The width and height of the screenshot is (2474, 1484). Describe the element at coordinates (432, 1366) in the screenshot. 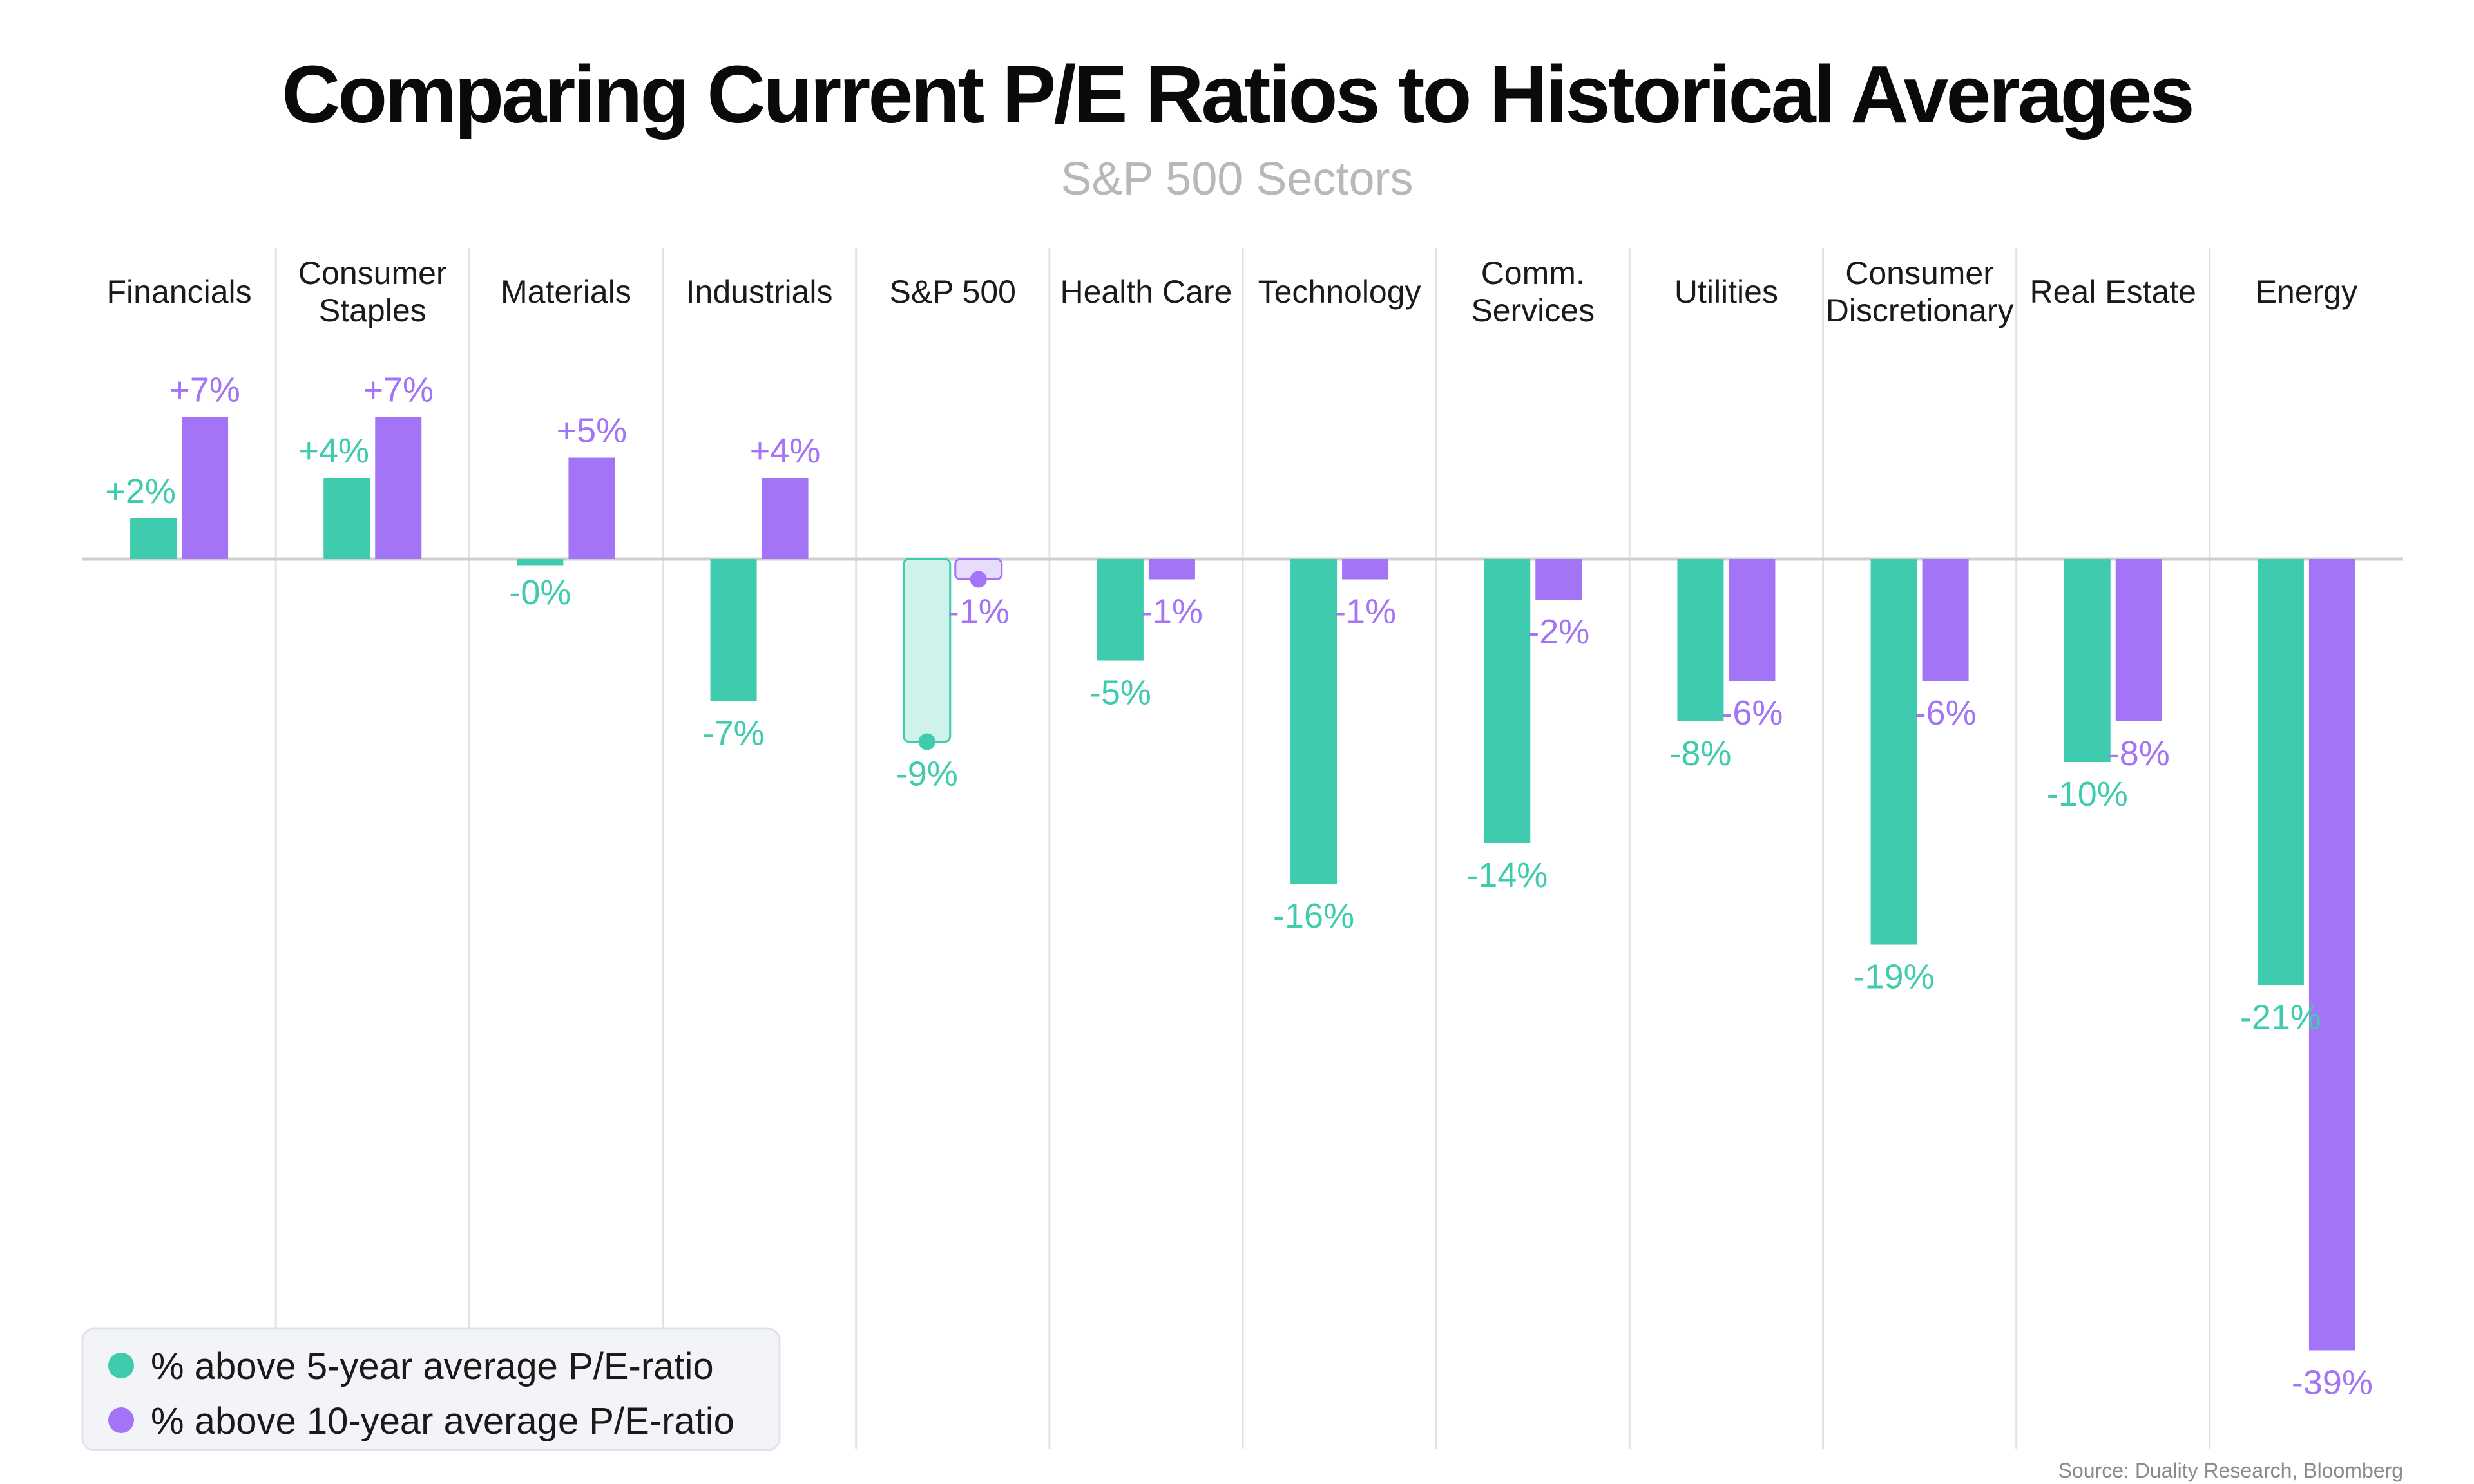

I see `legend-label-5y: % above 5-year average P/E-ratio` at that location.